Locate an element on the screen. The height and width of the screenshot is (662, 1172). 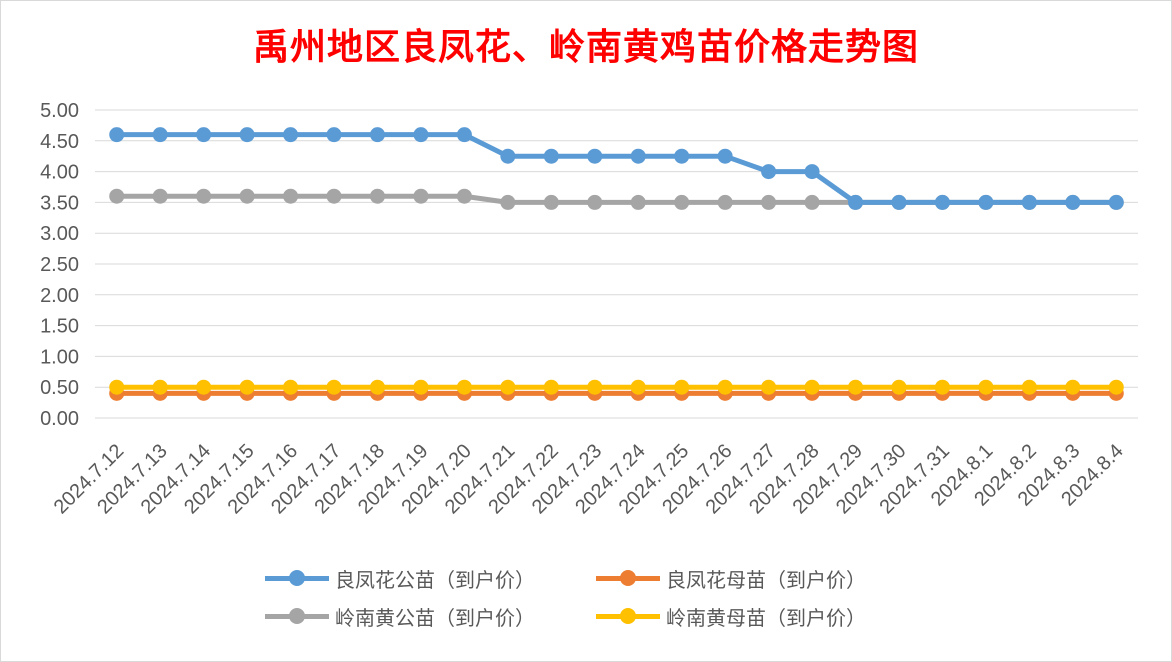
y-tick-label: 0.50 is located at coordinates (59, 388).